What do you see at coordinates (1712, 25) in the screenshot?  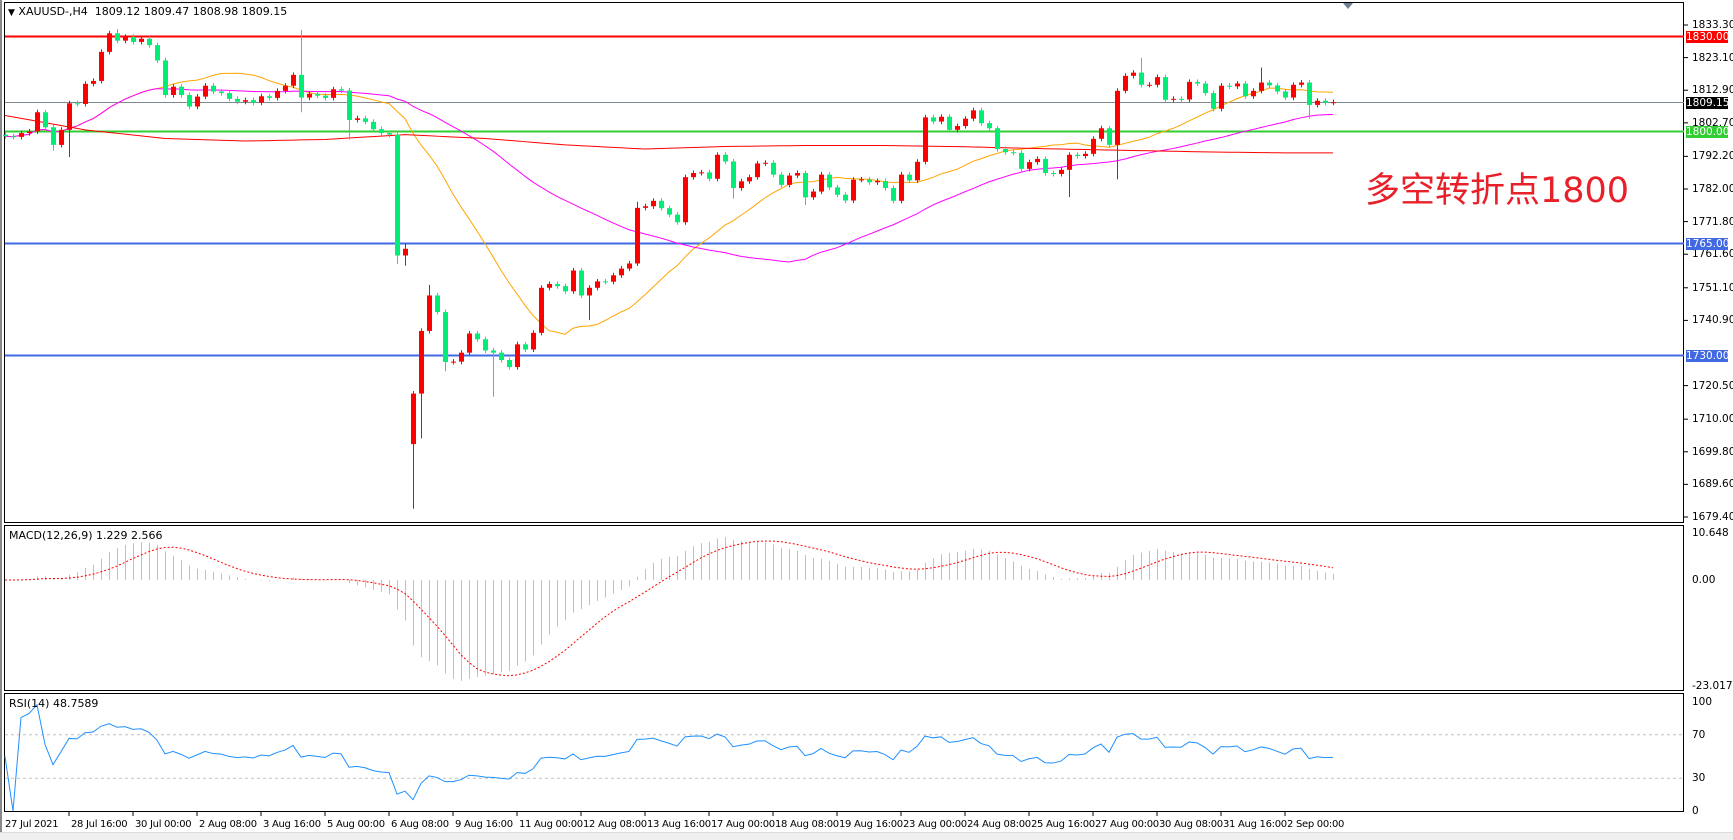 I see `price-axis-label: 1833.30` at bounding box center [1712, 25].